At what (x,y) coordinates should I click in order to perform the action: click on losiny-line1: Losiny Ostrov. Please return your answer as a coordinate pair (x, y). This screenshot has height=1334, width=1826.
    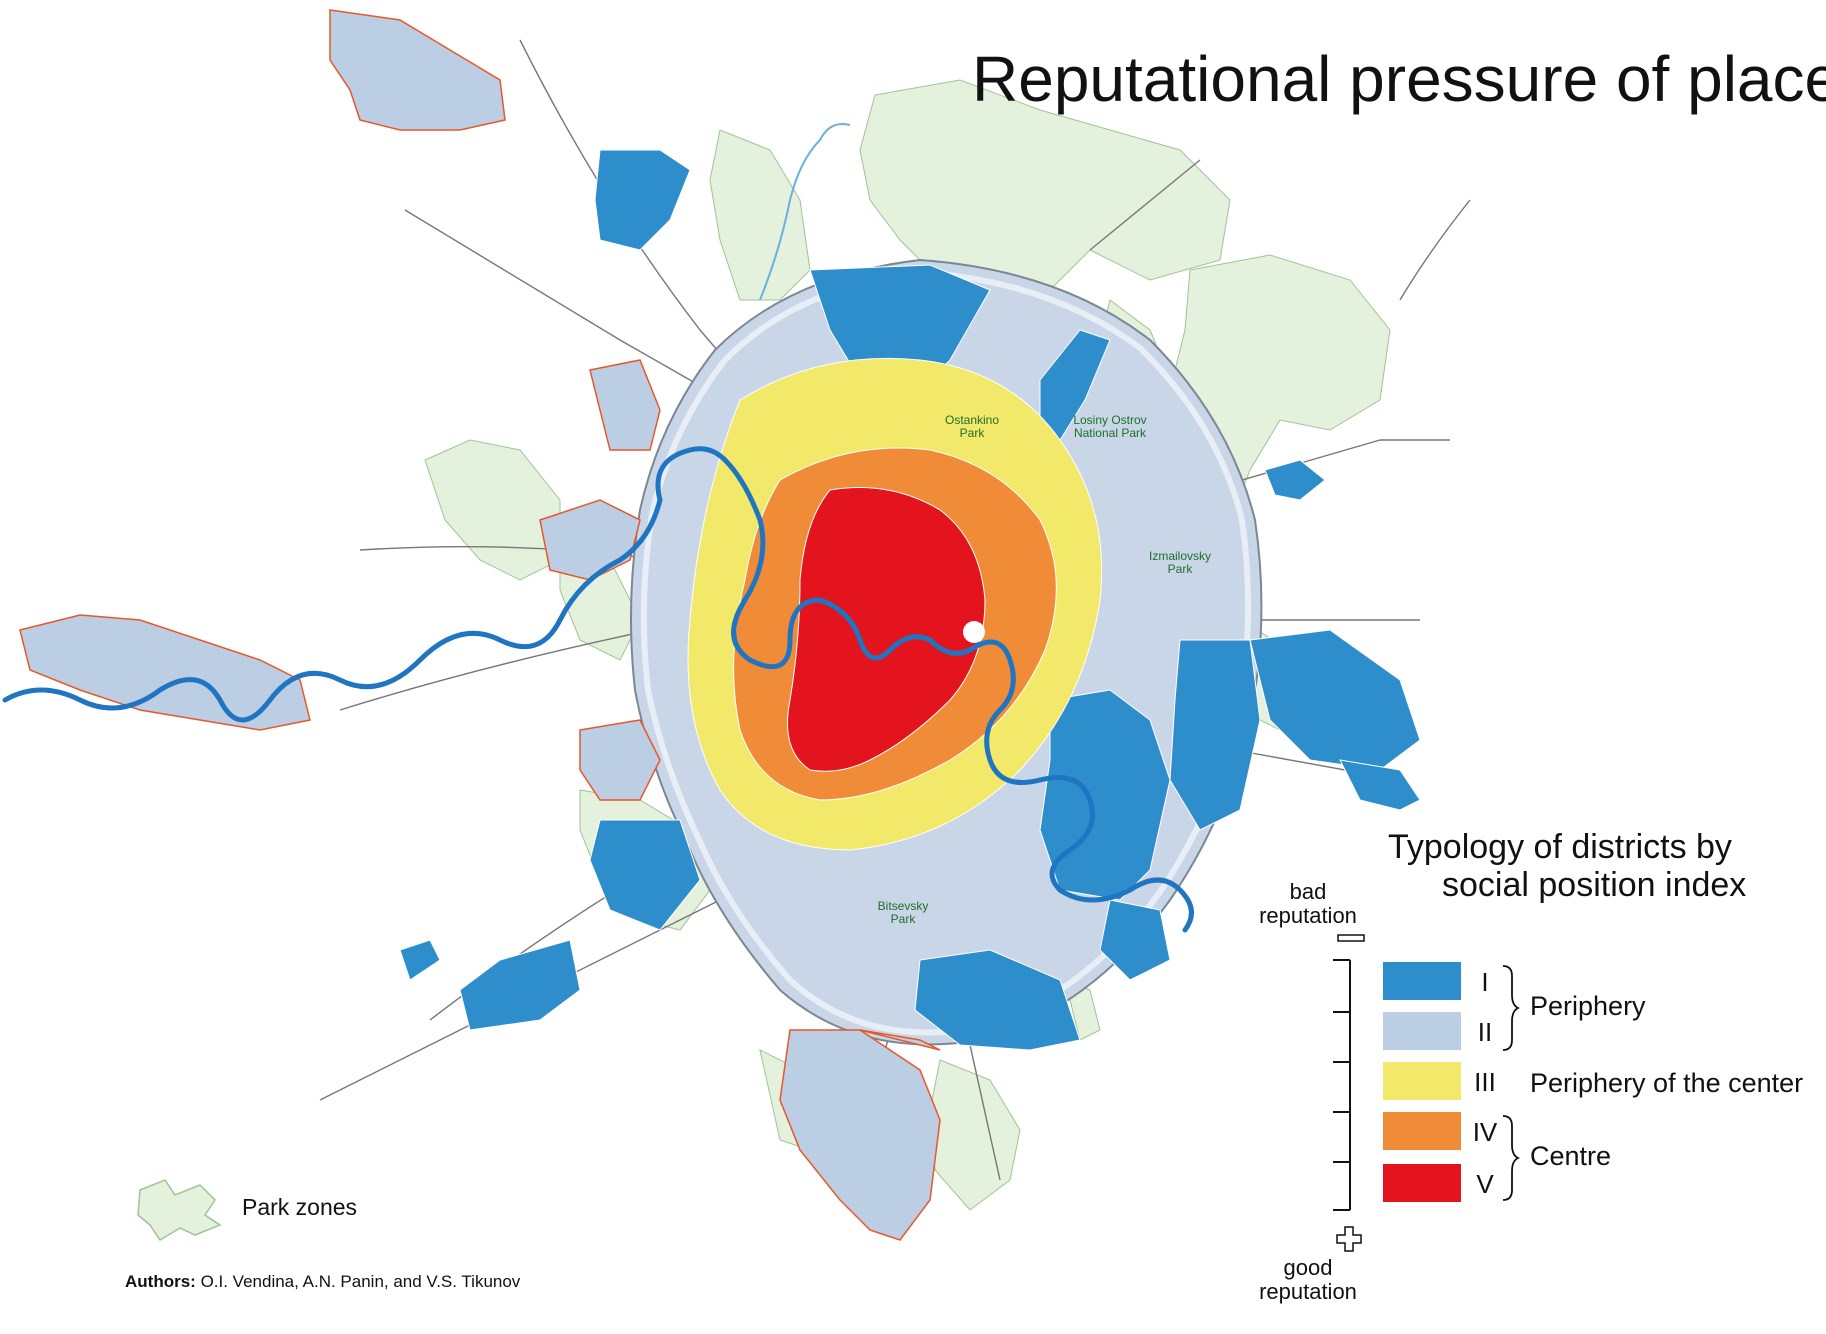
    Looking at the image, I should click on (1110, 420).